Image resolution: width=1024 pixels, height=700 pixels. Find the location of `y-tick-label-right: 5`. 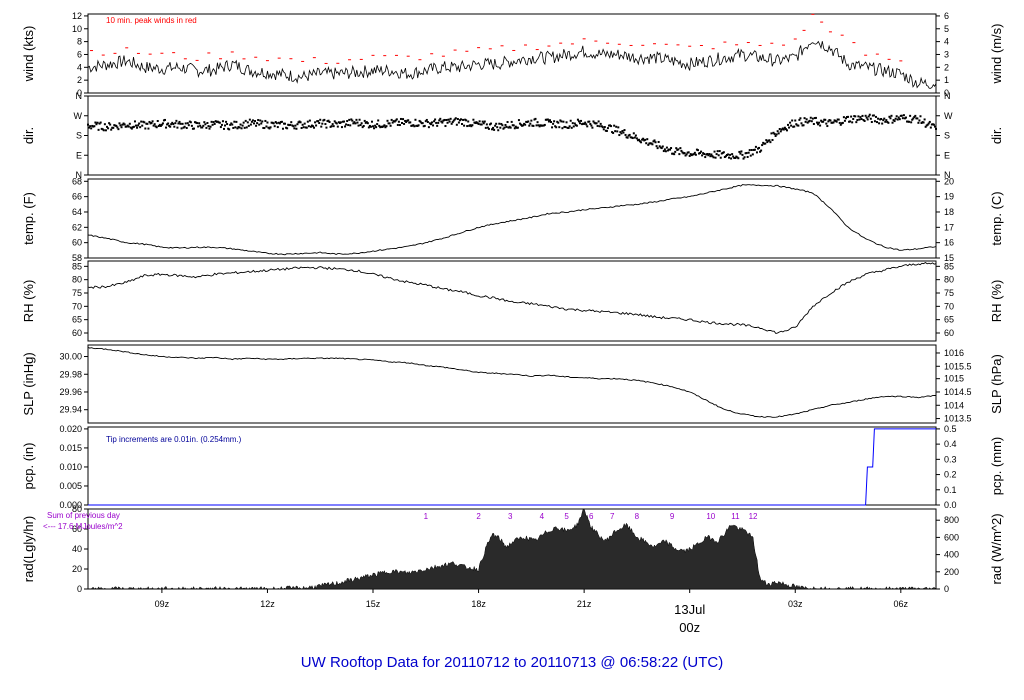

y-tick-label-right: 5 is located at coordinates (946, 29).